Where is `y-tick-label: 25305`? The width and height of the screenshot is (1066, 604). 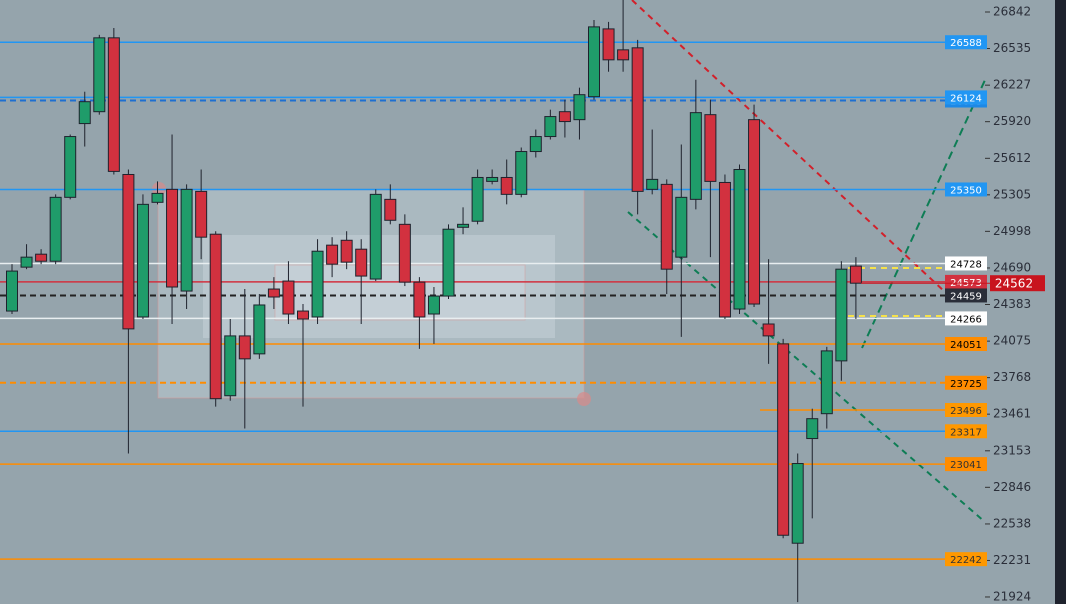
y-tick-label: 25305 is located at coordinates (1012, 194).